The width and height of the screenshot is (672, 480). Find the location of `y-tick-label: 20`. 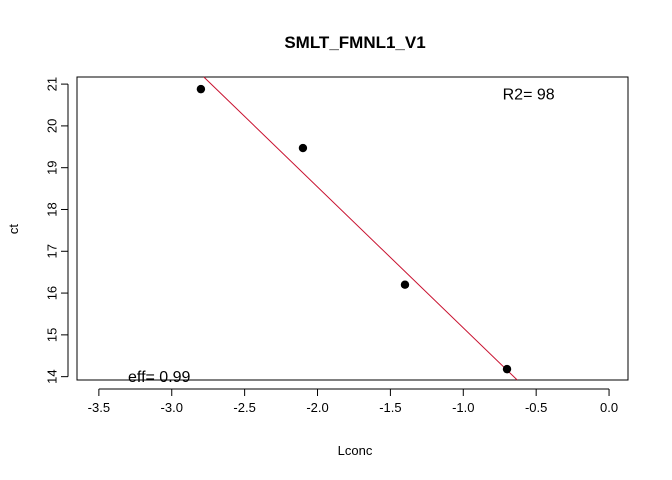

y-tick-label: 20 is located at coordinates (52, 126).